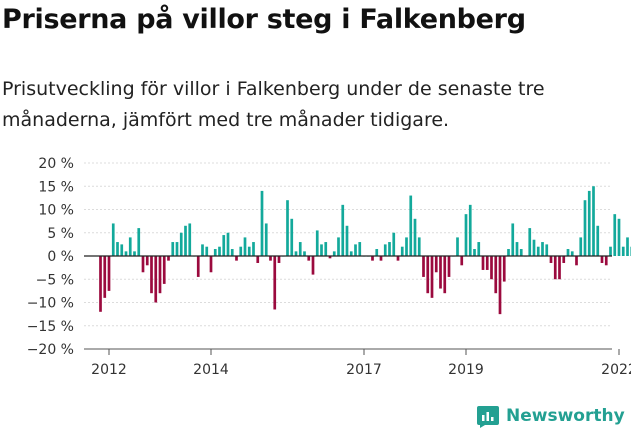 This screenshot has width=631, height=439. What do you see at coordinates (50, 327) in the screenshot?
I see `y-tick-label: −15 %` at bounding box center [50, 327].